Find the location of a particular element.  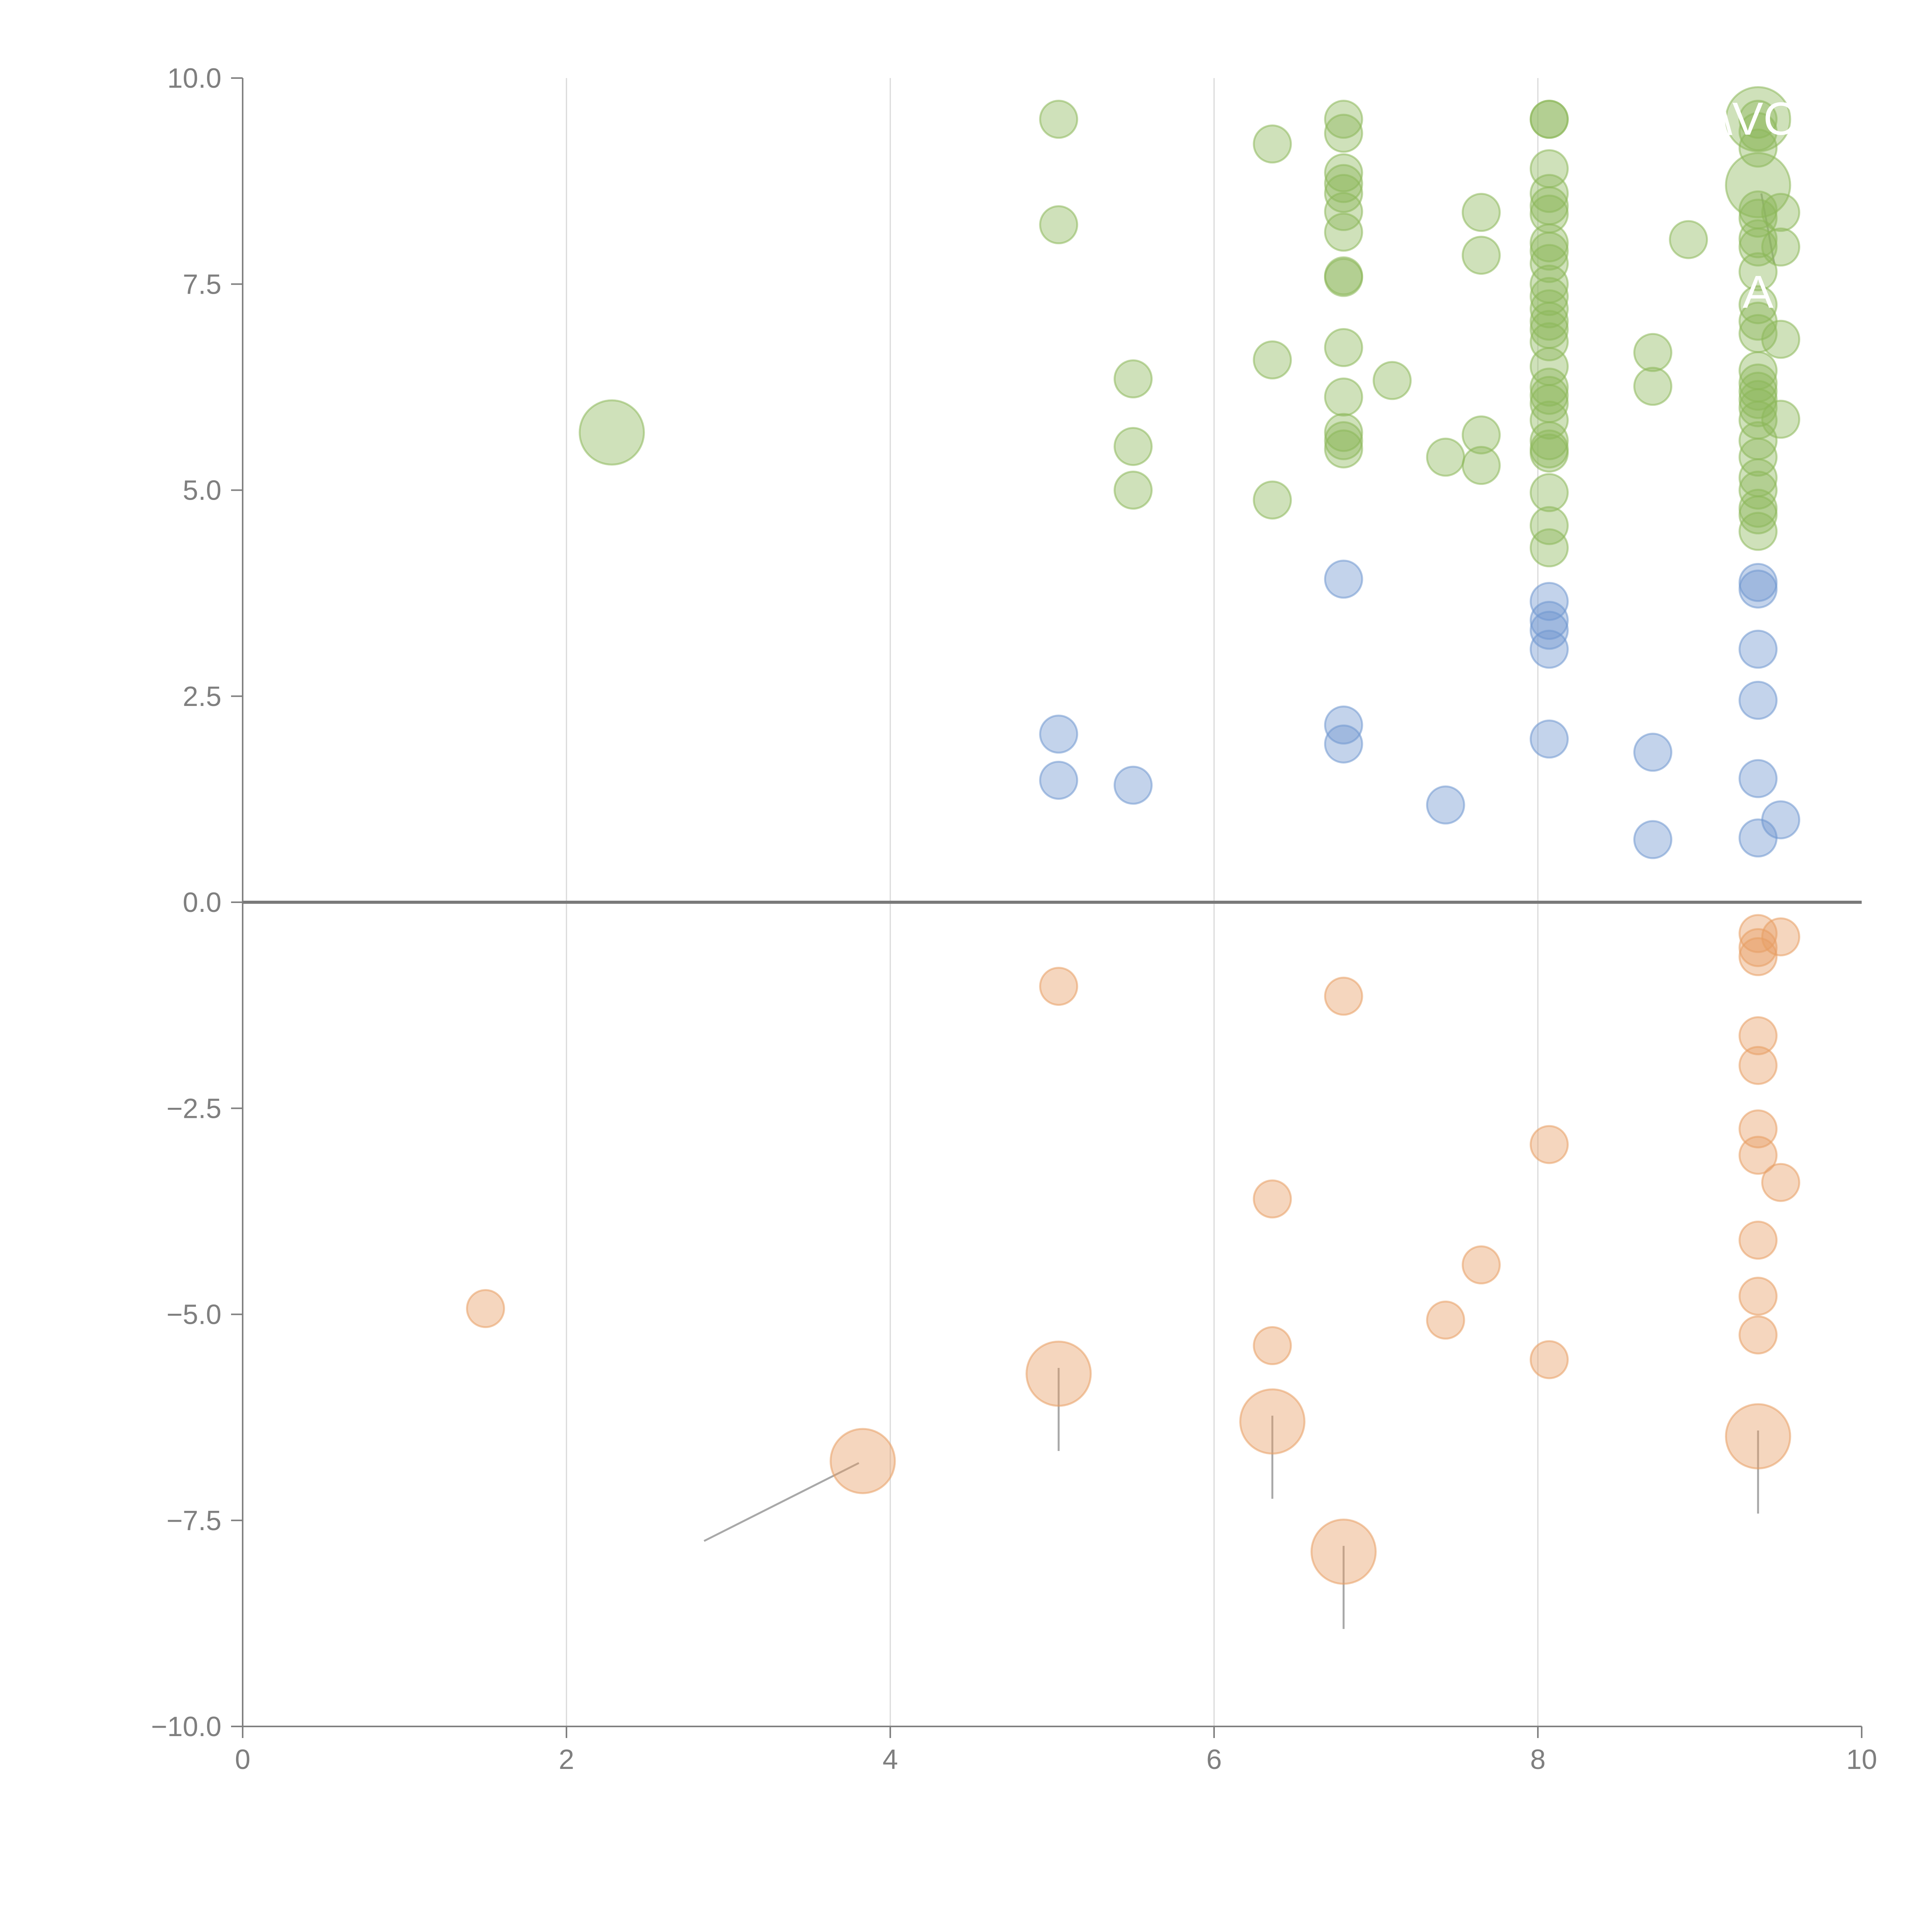

y-tick-label: 7.5 is located at coordinates (202, 284).